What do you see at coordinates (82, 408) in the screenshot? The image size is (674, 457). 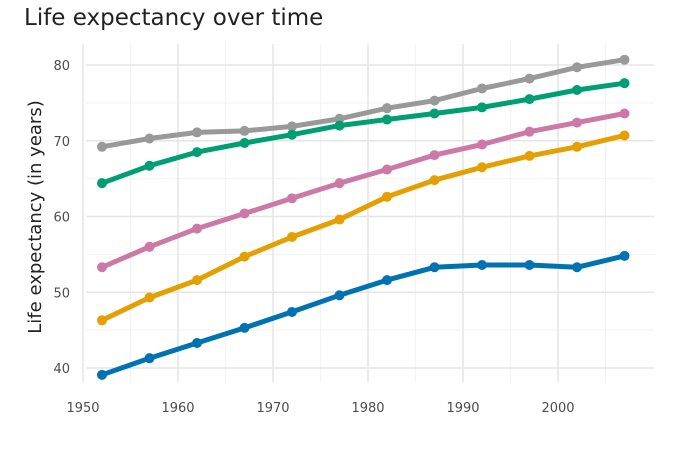 I see `x-tick-label: 1950` at bounding box center [82, 408].